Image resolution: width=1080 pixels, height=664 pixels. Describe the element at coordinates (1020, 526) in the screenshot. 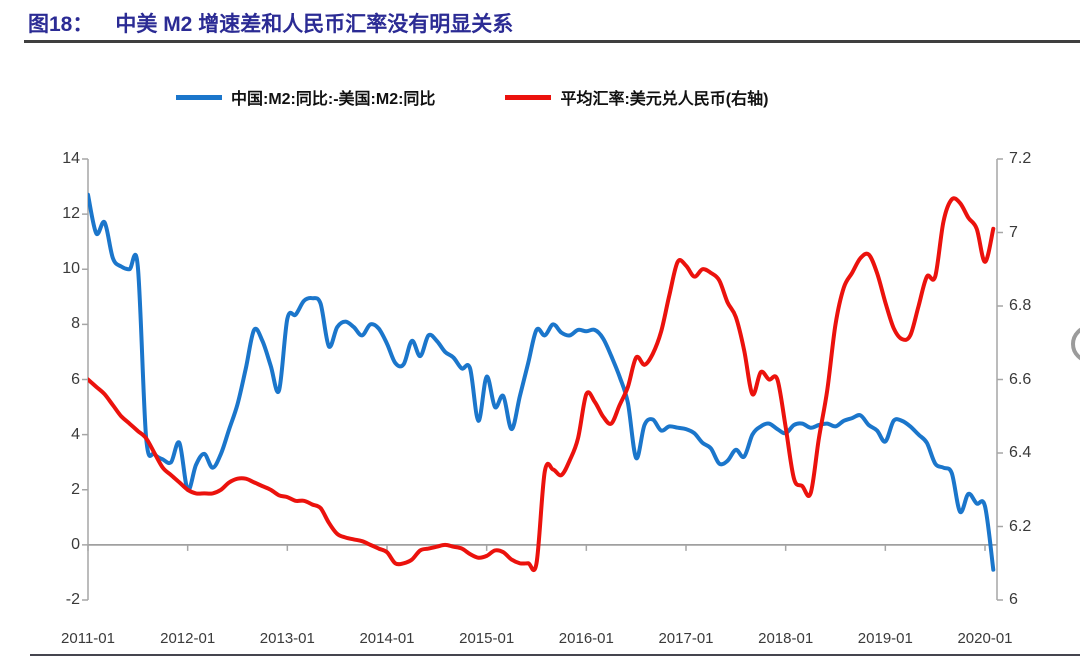

I see `y-right-tick-label: 6.2` at that location.